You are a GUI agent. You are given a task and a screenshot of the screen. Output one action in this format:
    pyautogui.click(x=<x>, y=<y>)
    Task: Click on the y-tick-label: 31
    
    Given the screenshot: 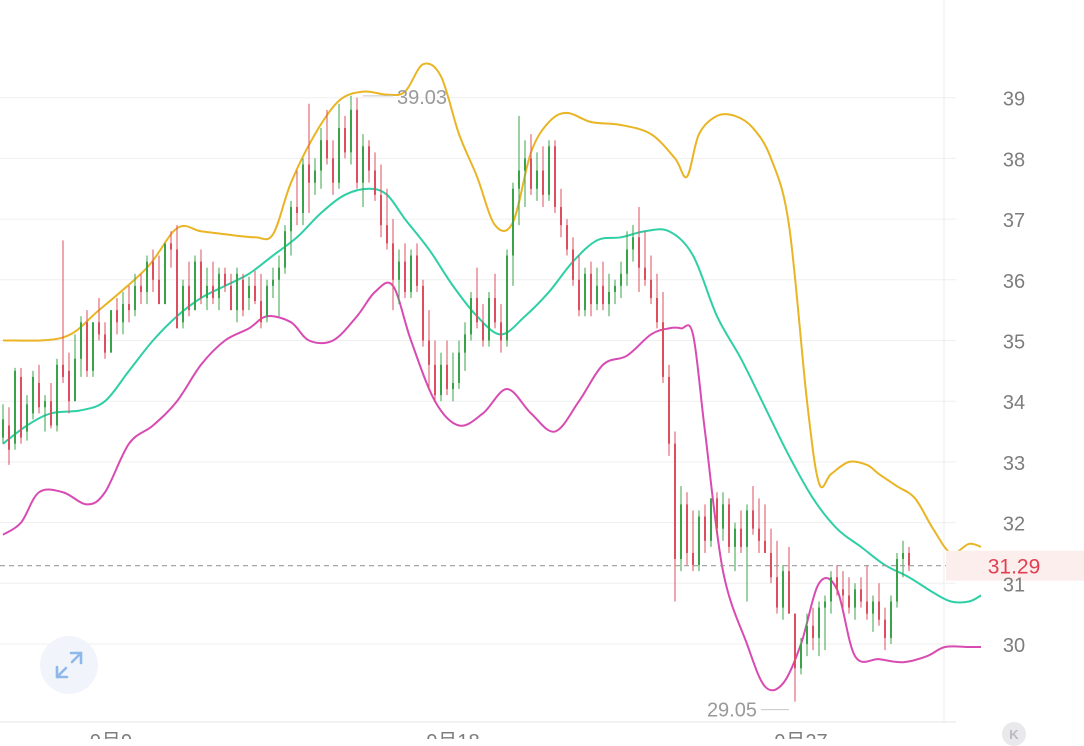 What is the action you would take?
    pyautogui.click(x=1014, y=585)
    